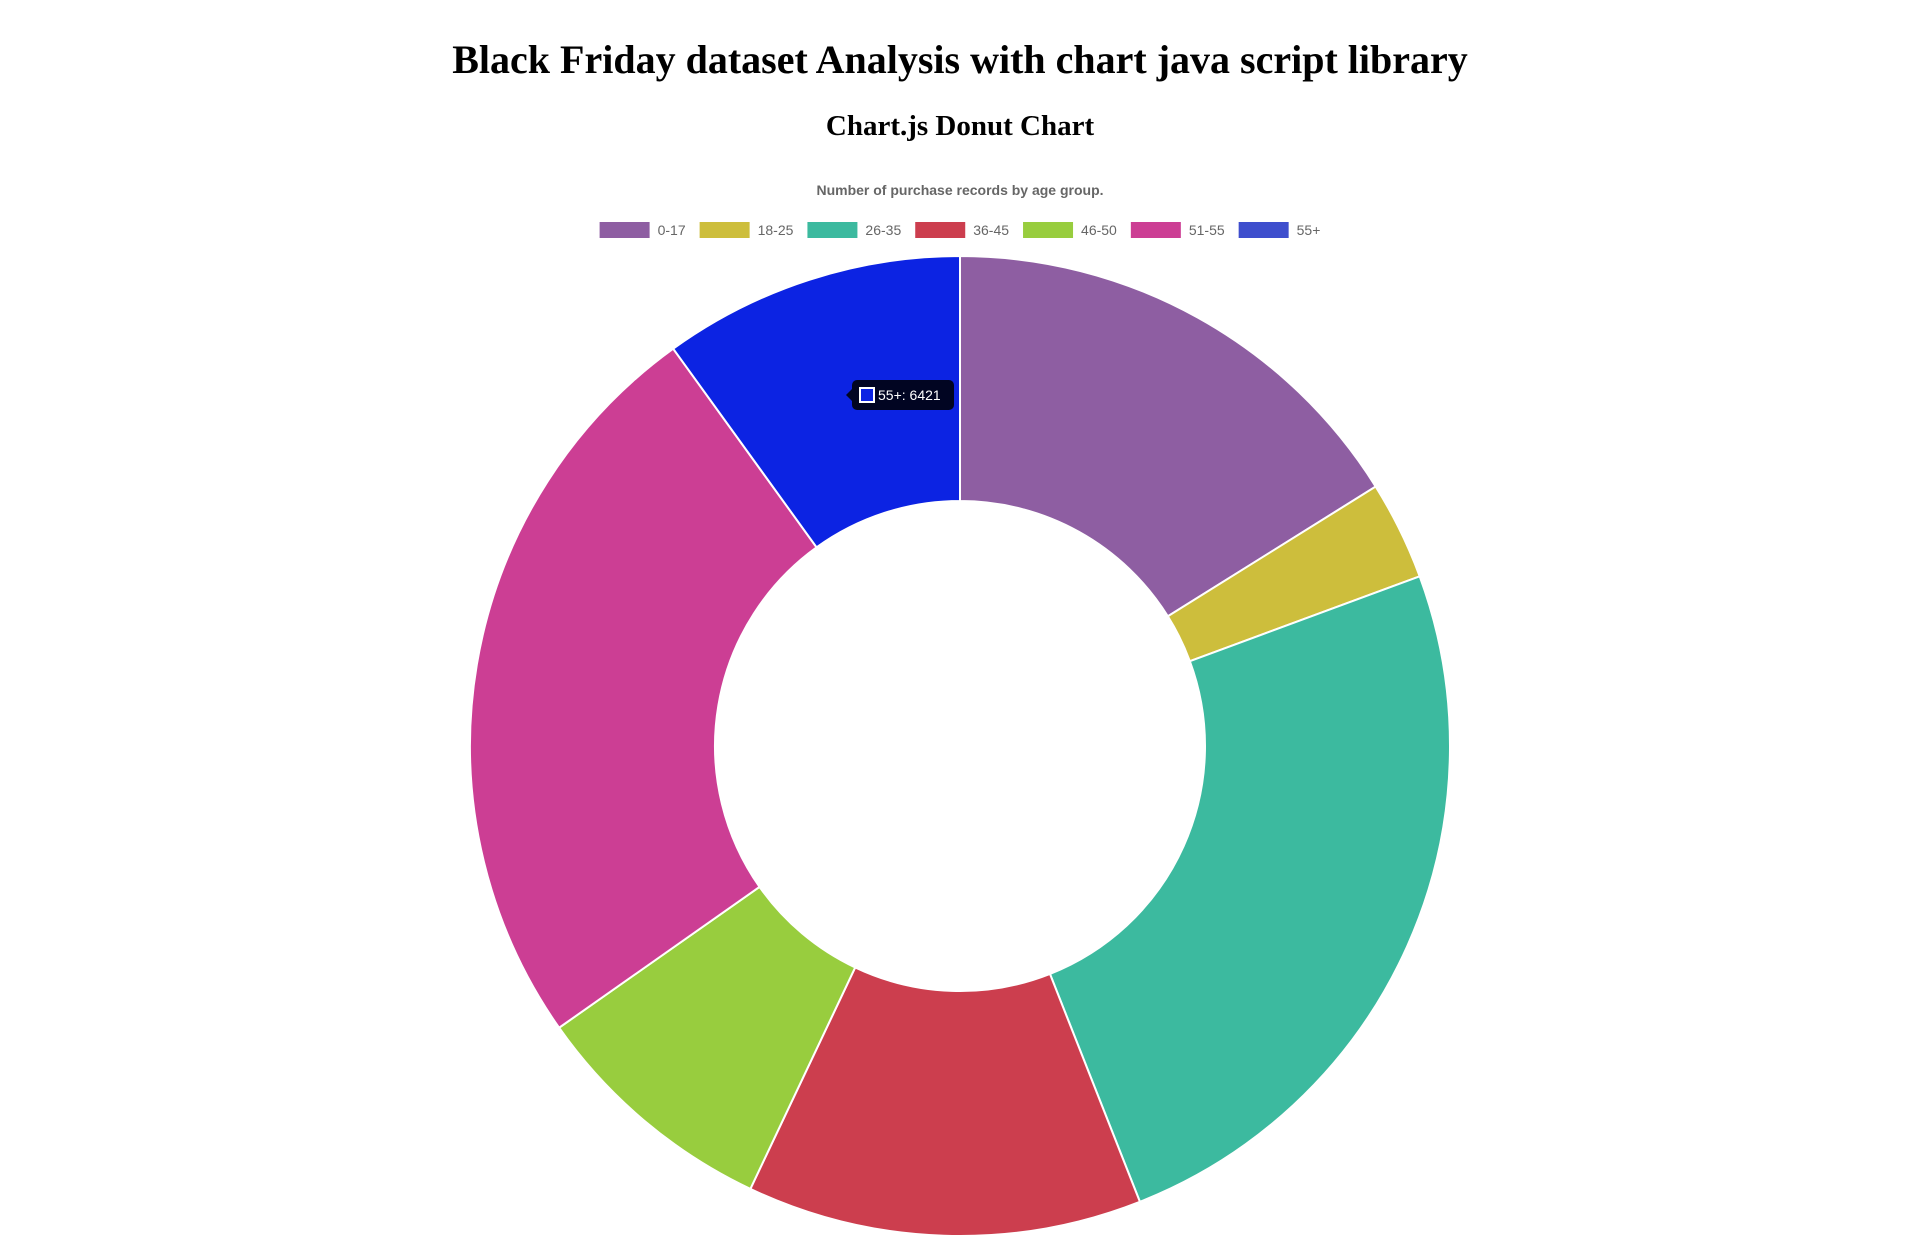 The width and height of the screenshot is (1920, 1236). Describe the element at coordinates (1099, 230) in the screenshot. I see `legend-label: 46-50` at that location.